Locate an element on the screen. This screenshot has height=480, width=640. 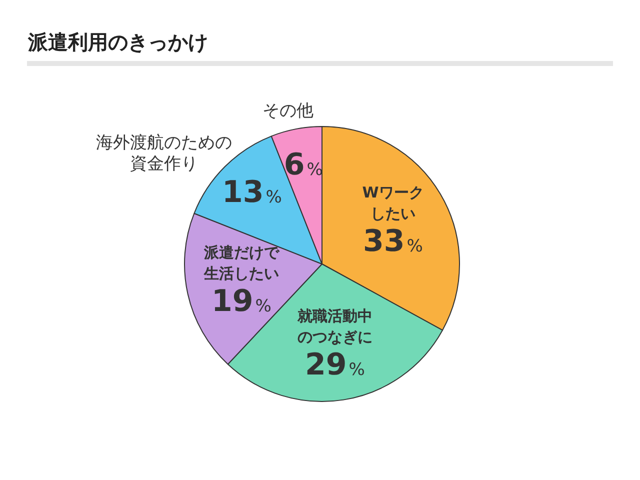
data-label: 29% is located at coordinates (334, 364).